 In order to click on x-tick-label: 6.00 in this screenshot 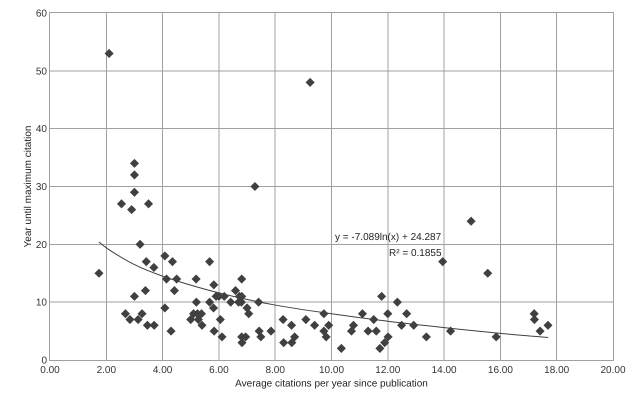, I will do `click(219, 370)`.